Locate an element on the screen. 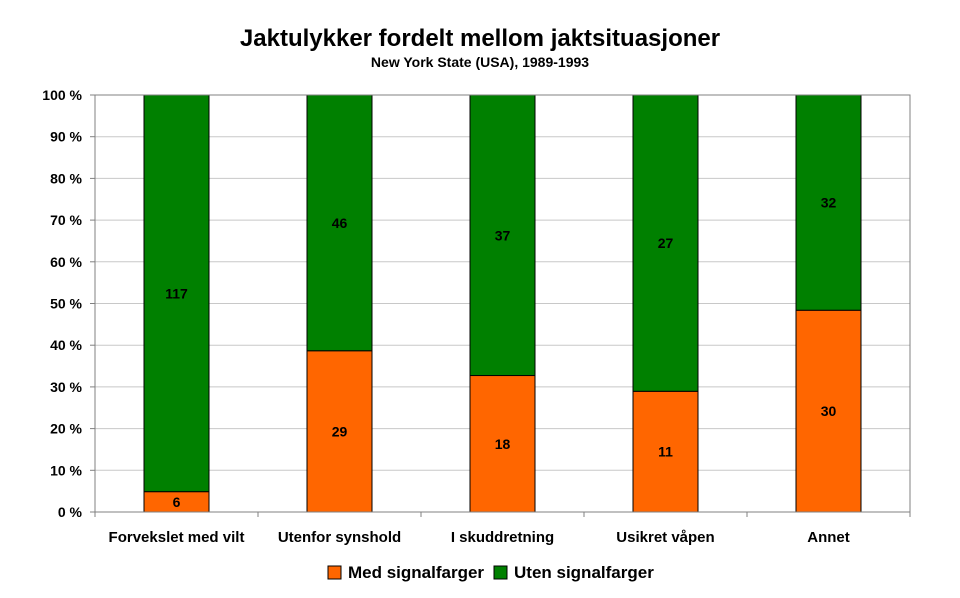 Image resolution: width=960 pixels, height=598 pixels. y-tick-label: 30 % is located at coordinates (66, 387).